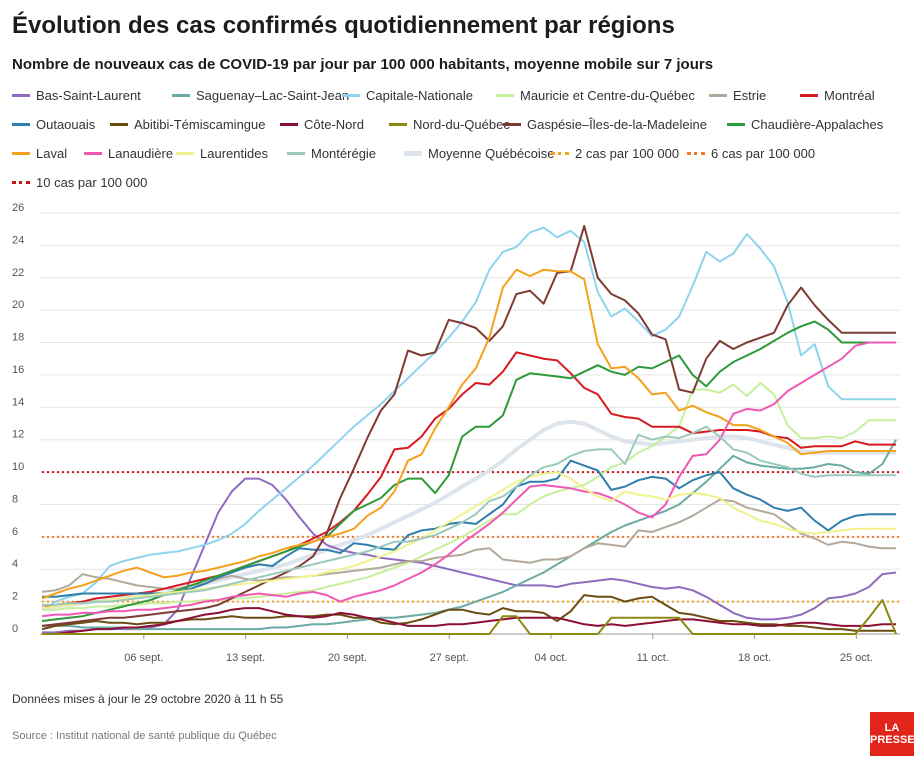 The width and height of the screenshot is (924, 773). Describe the element at coordinates (653, 658) in the screenshot. I see `x-tick-label: 11 oct.` at that location.